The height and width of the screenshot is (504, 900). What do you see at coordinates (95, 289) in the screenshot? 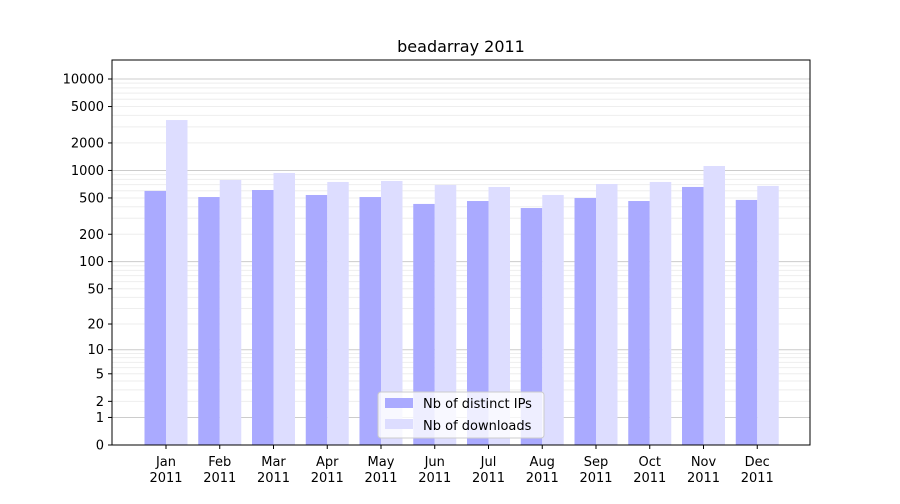
I see `y-tick-label: 50` at bounding box center [95, 289].